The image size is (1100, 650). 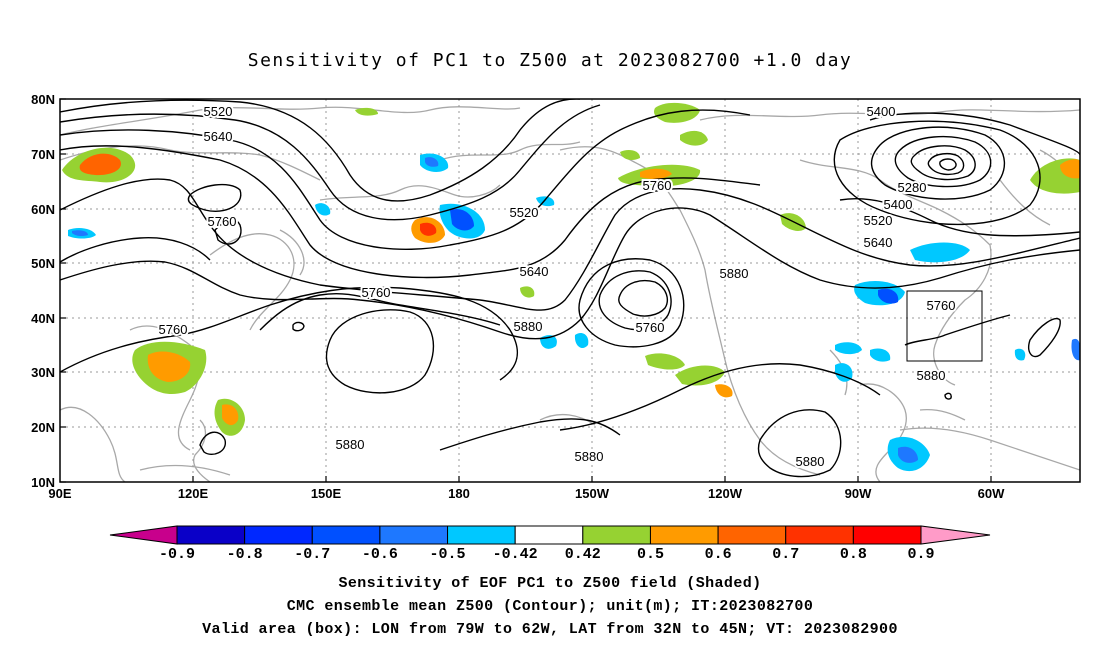 What do you see at coordinates (43, 427) in the screenshot?
I see `lat-label: 20N` at bounding box center [43, 427].